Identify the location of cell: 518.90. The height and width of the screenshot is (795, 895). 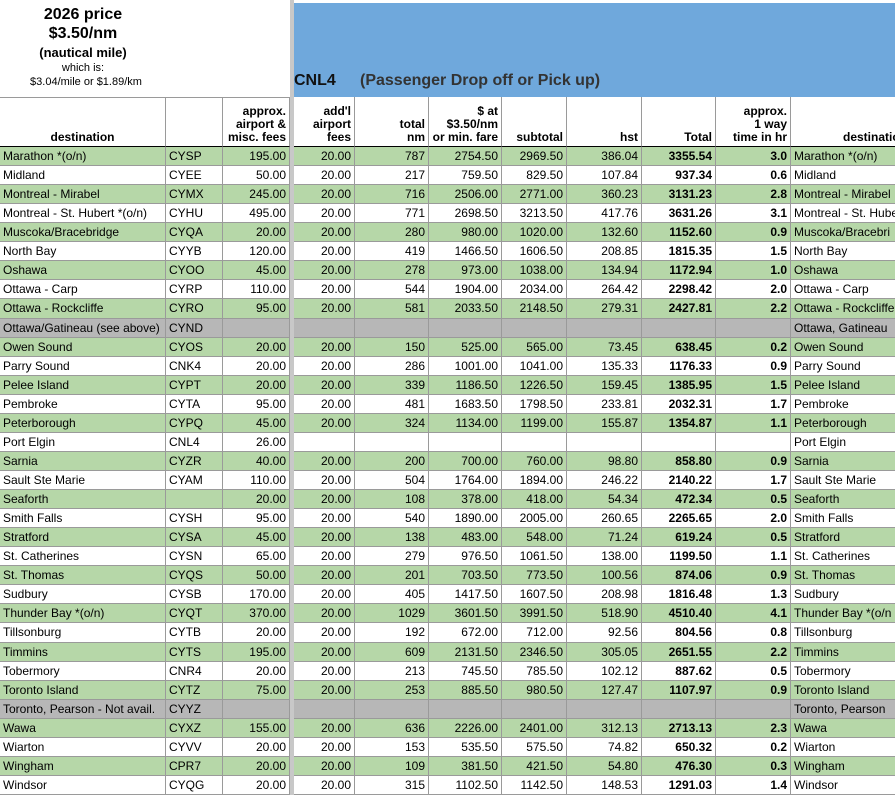
(604, 613).